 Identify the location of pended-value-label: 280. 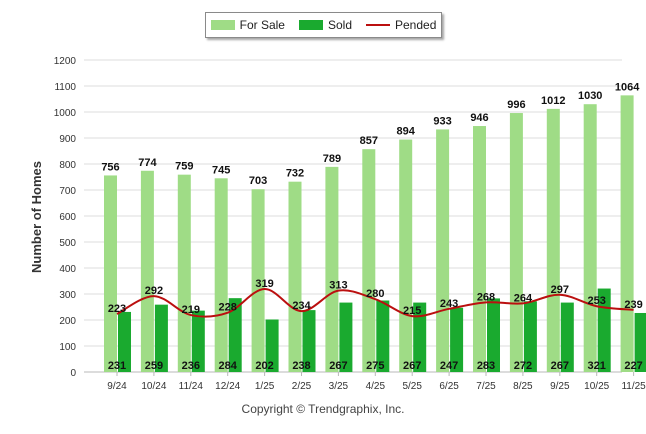
(375, 294).